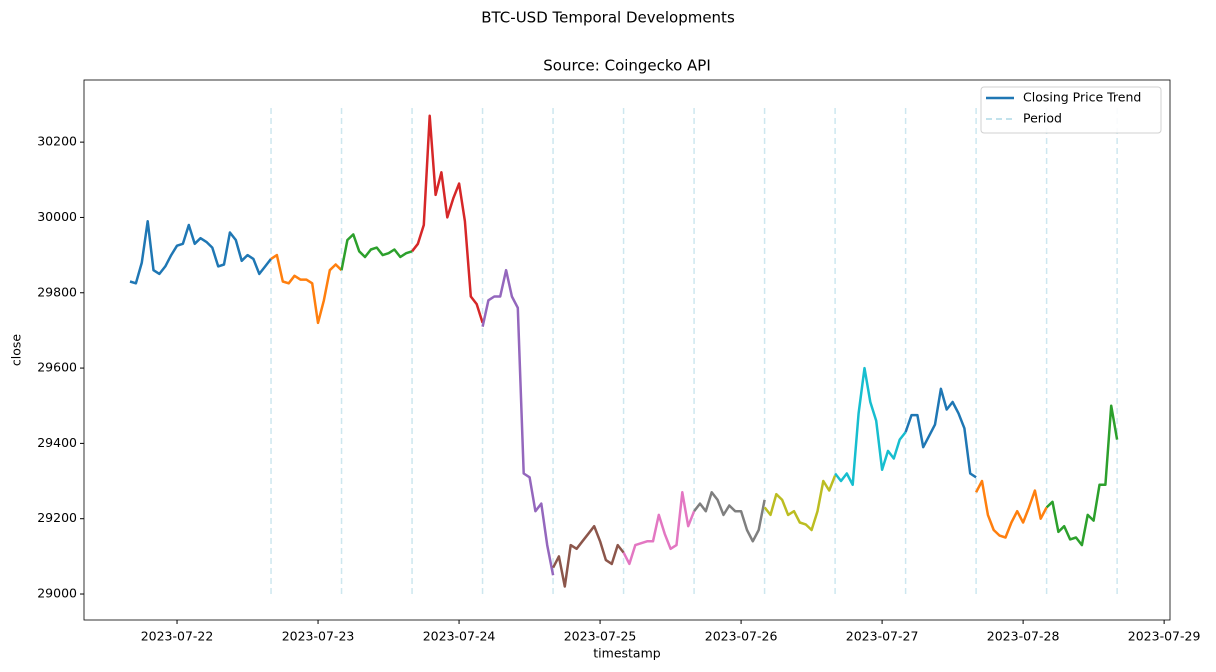 The width and height of the screenshot is (1216, 672). I want to click on x-tick-label: 2023-07-24, so click(459, 636).